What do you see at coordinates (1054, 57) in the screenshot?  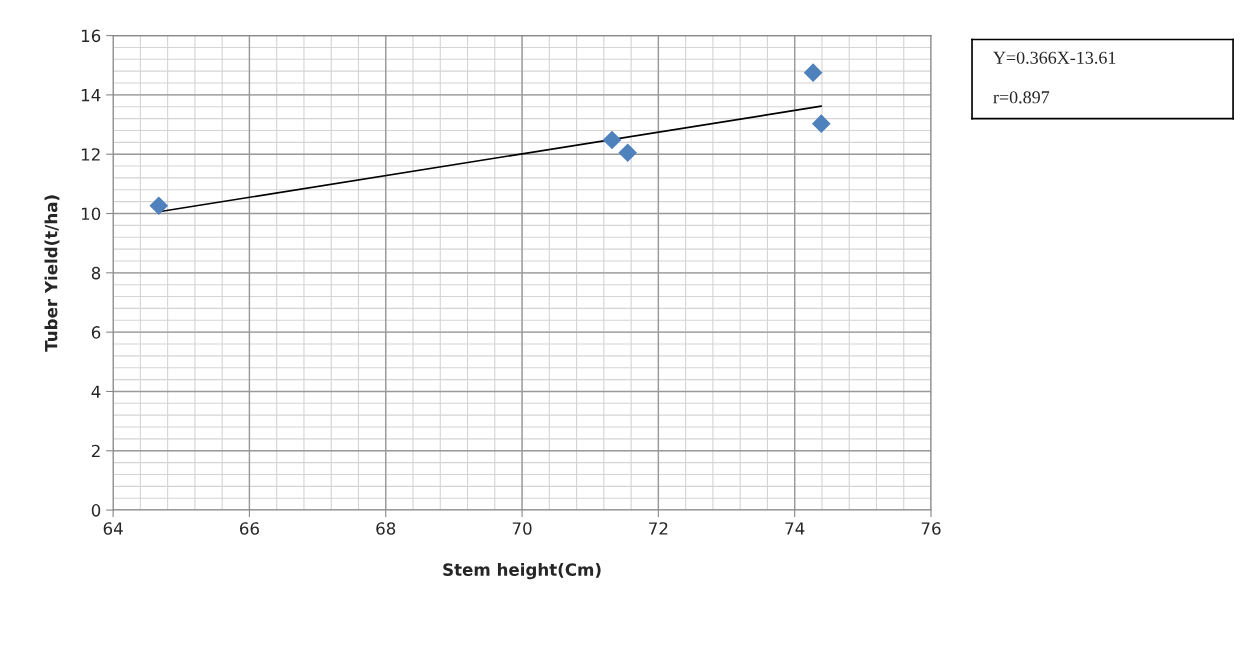 I see `text: Y=0.366X-13.61` at bounding box center [1054, 57].